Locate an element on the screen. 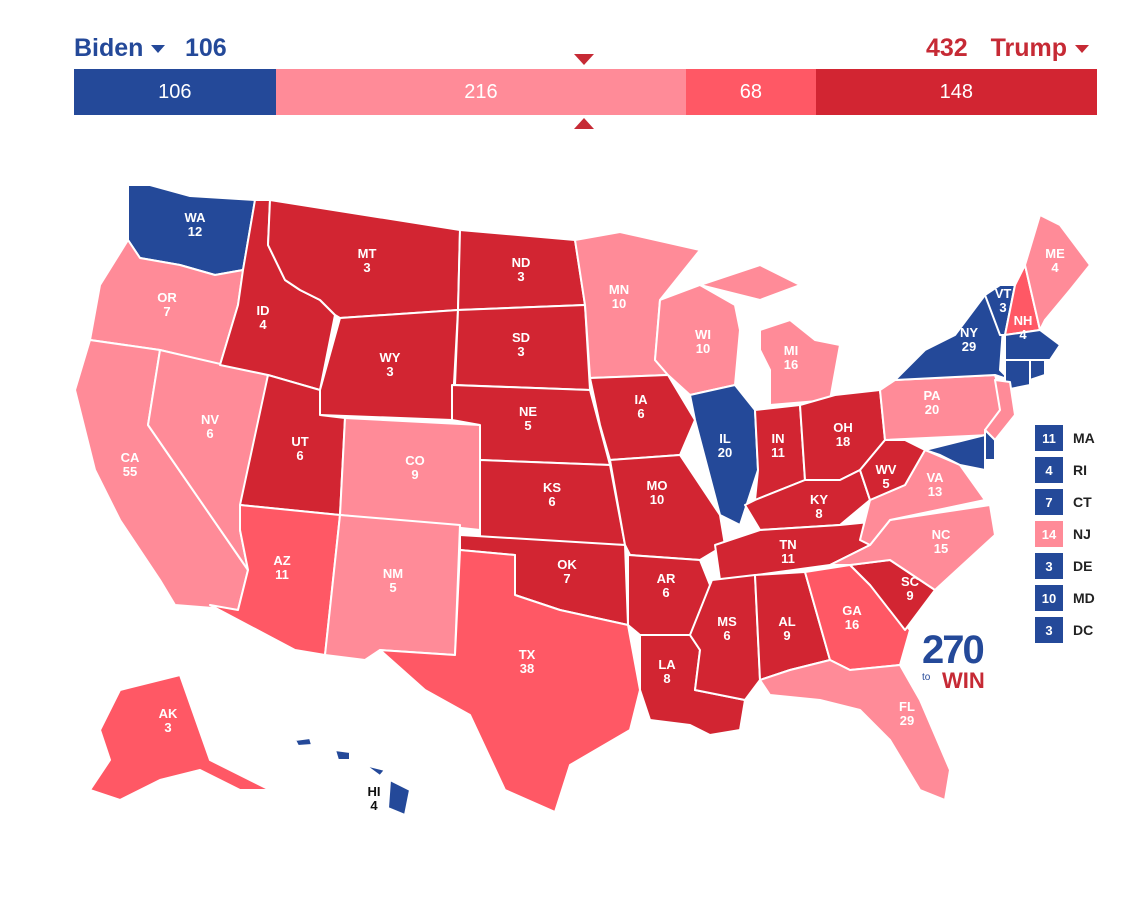 Image resolution: width=1121 pixels, height=917 pixels. state-label-wy: WY is located at coordinates (390, 357).